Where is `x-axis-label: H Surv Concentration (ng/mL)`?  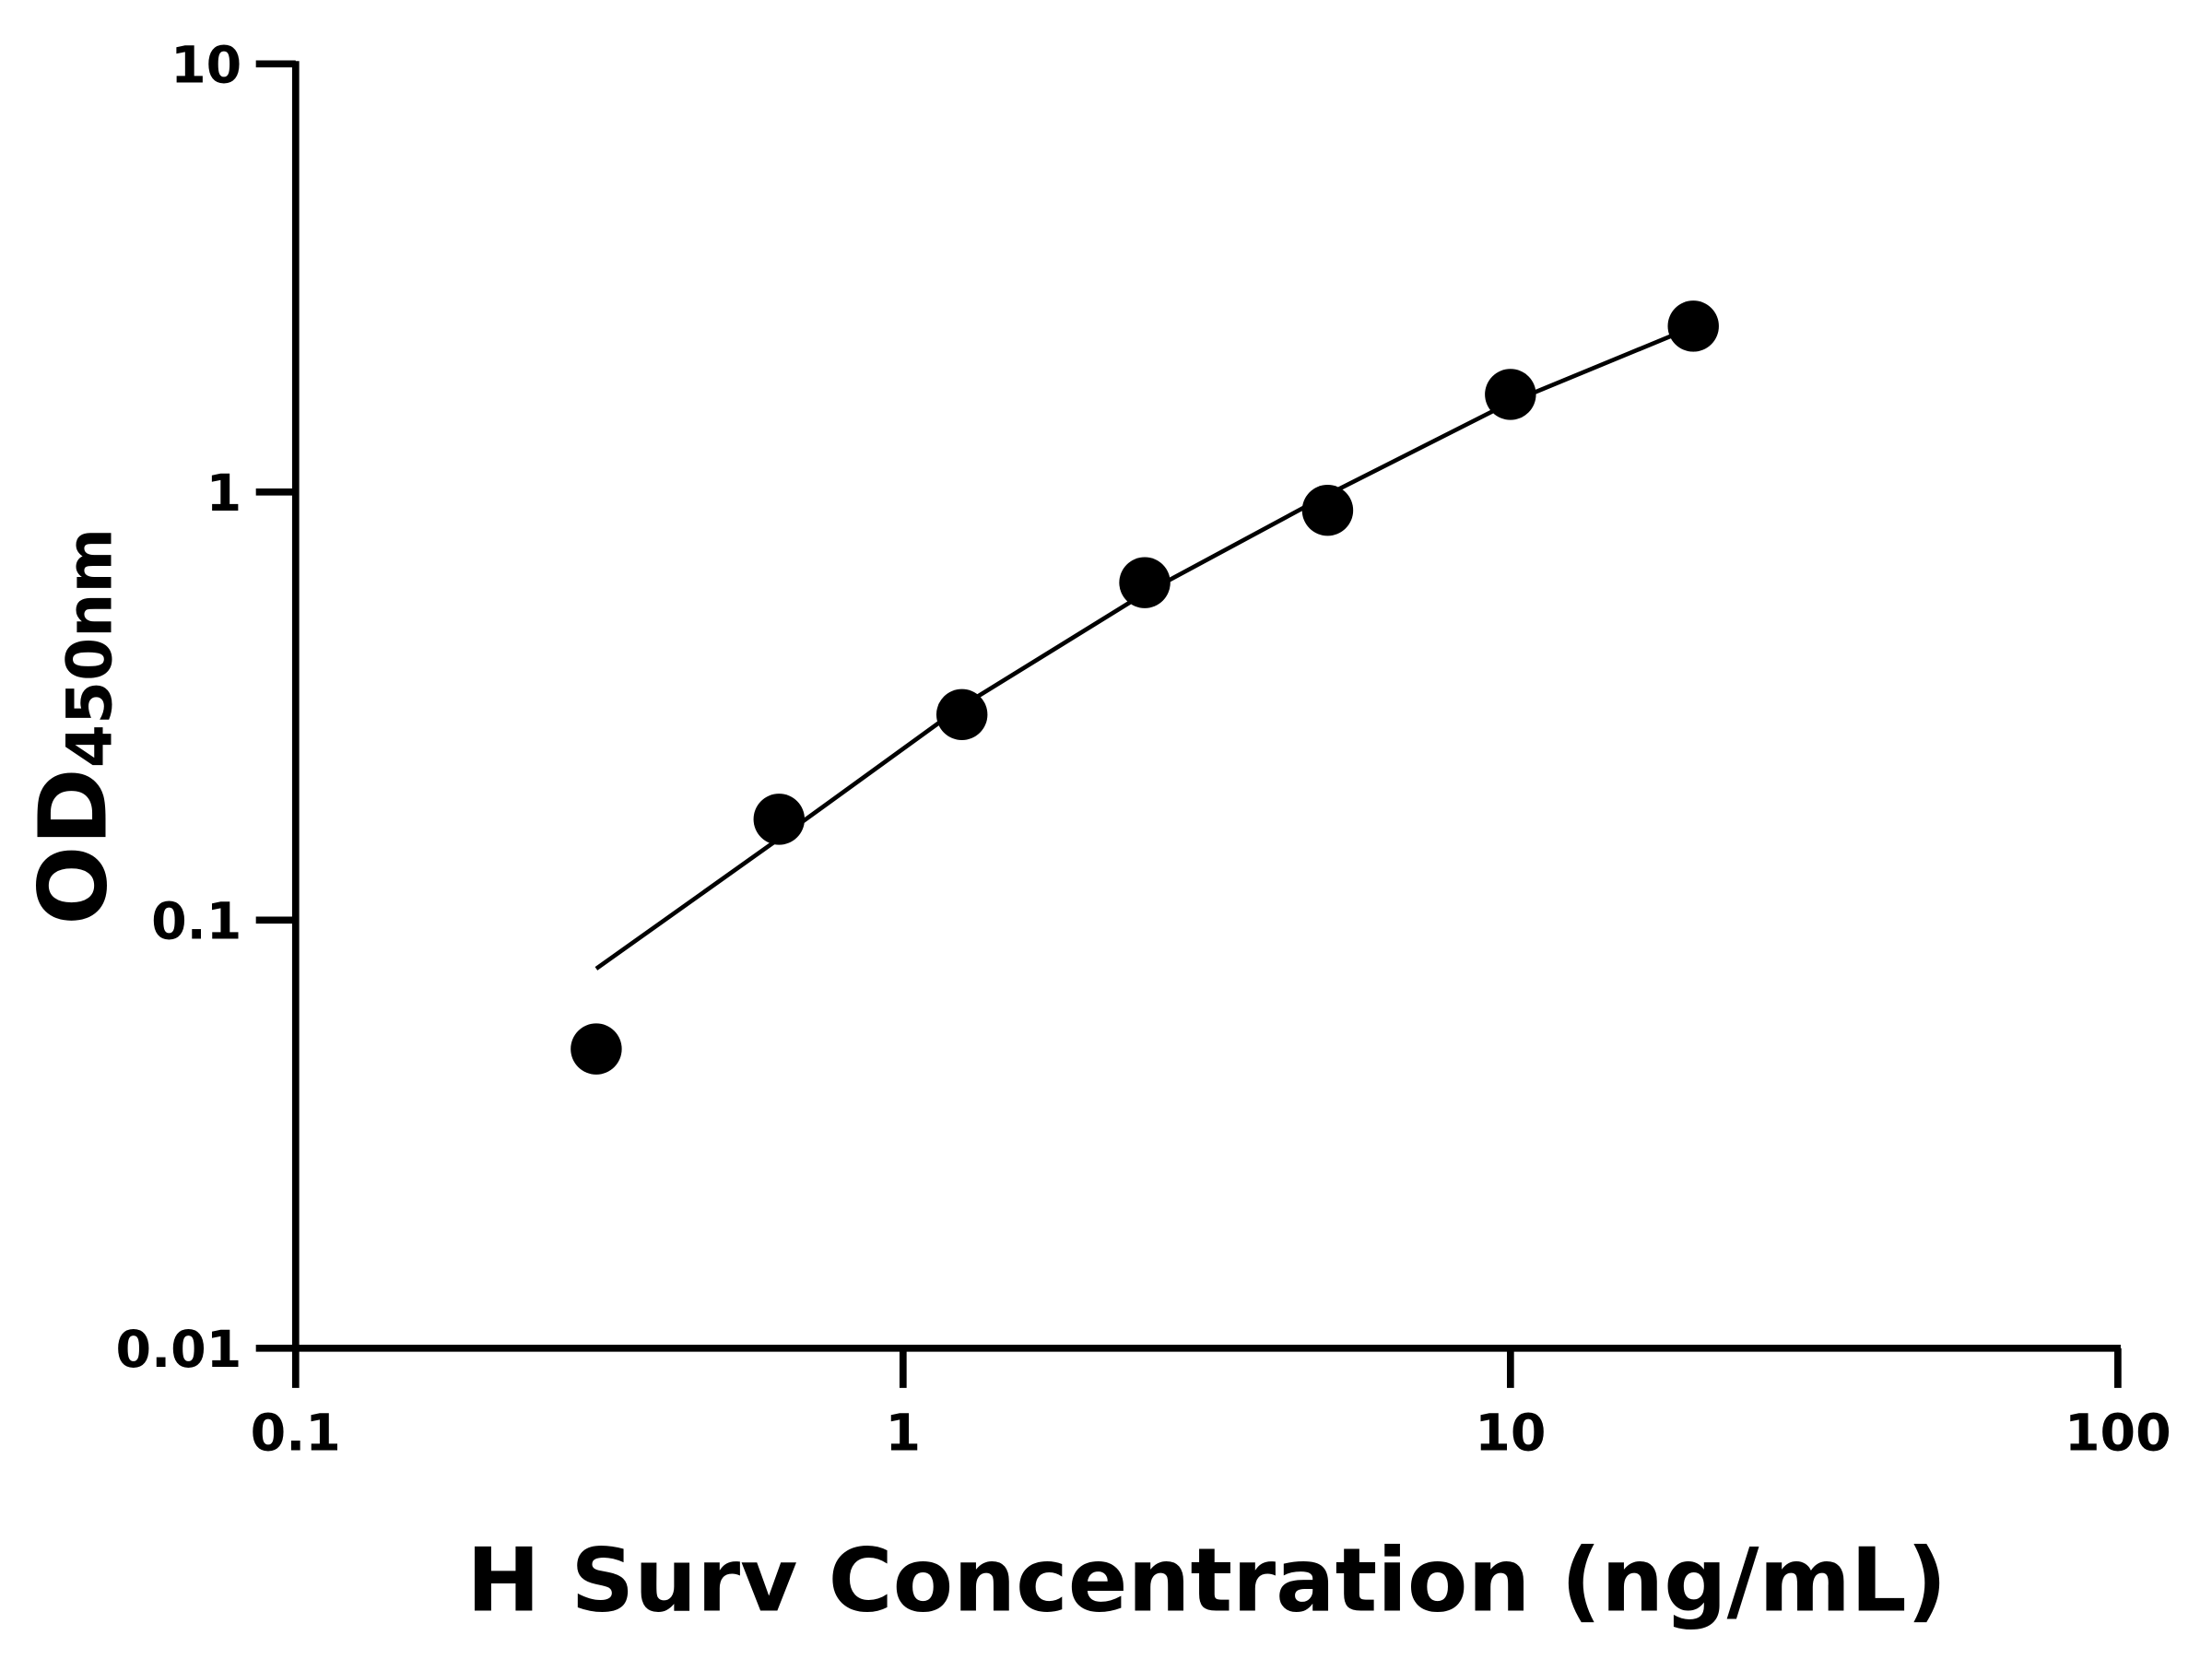 x-axis-label: H Surv Concentration (ng/mL) is located at coordinates (1206, 1580).